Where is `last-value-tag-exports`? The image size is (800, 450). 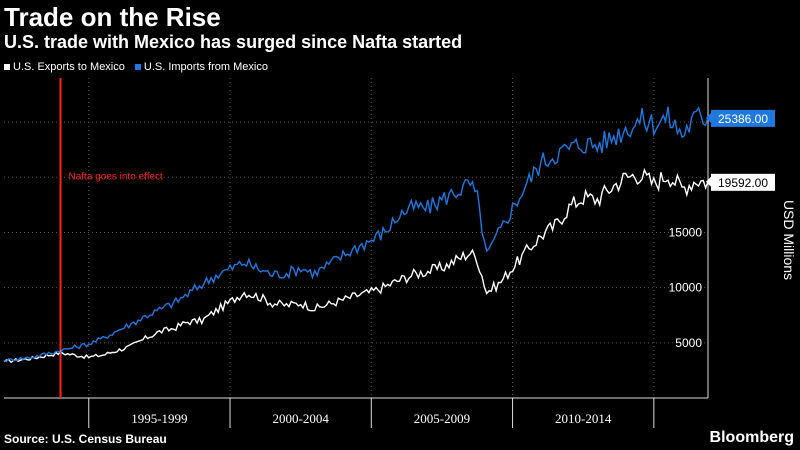
last-value-tag-exports is located at coordinates (743, 182).